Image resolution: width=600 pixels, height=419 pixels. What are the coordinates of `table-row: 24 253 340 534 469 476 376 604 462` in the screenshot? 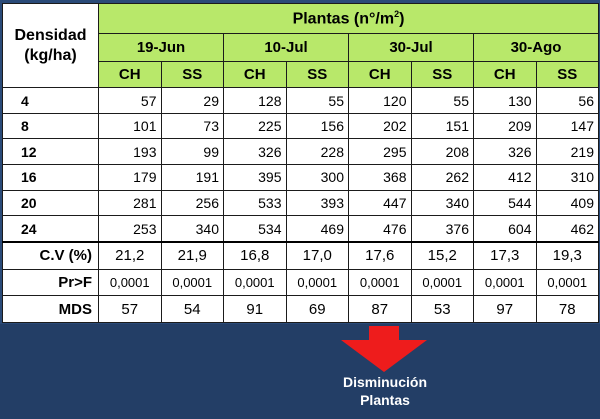 It's located at (300, 229).